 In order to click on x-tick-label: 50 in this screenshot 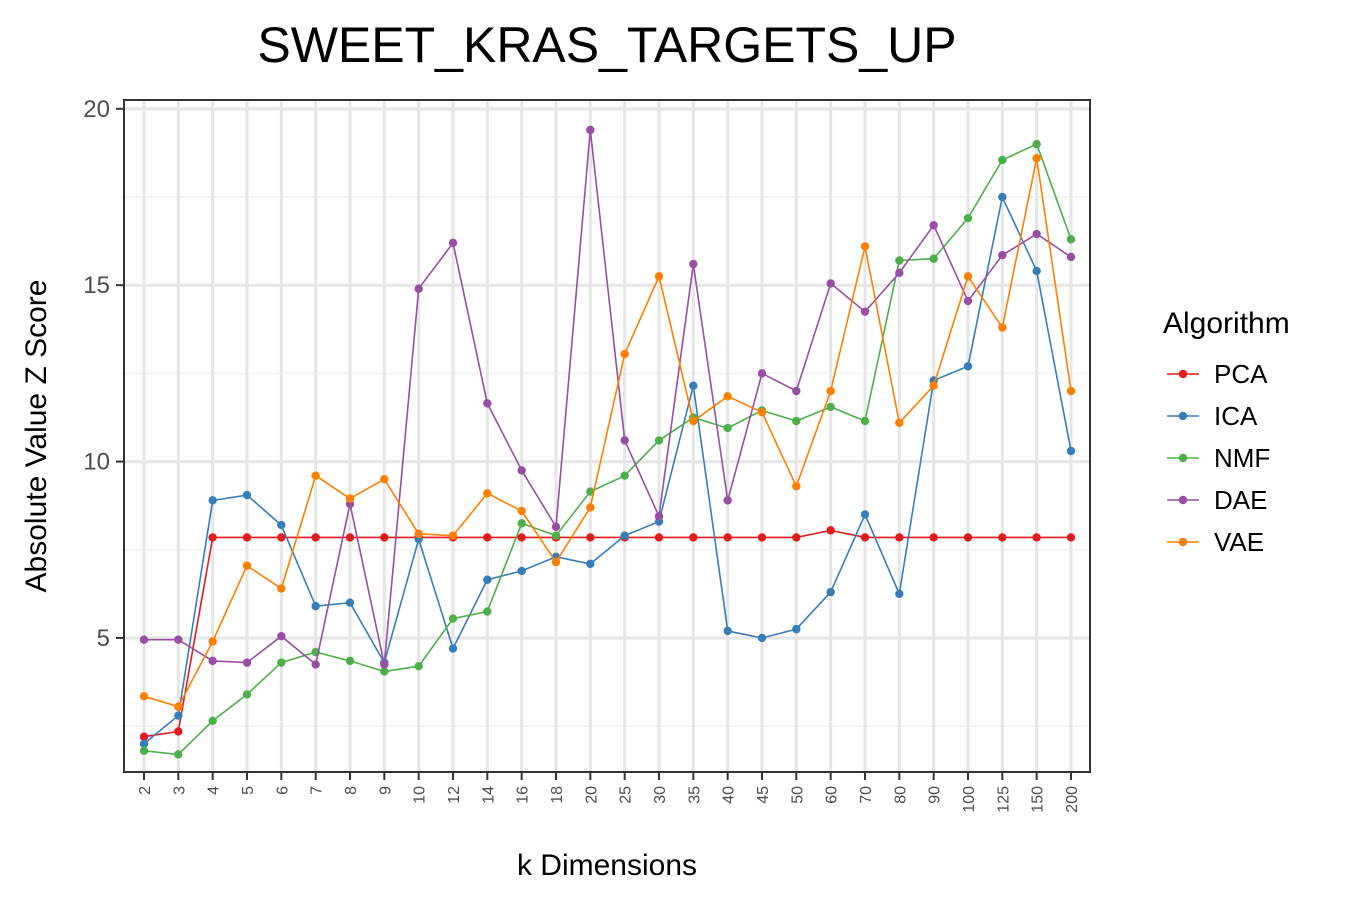, I will do `click(797, 795)`.